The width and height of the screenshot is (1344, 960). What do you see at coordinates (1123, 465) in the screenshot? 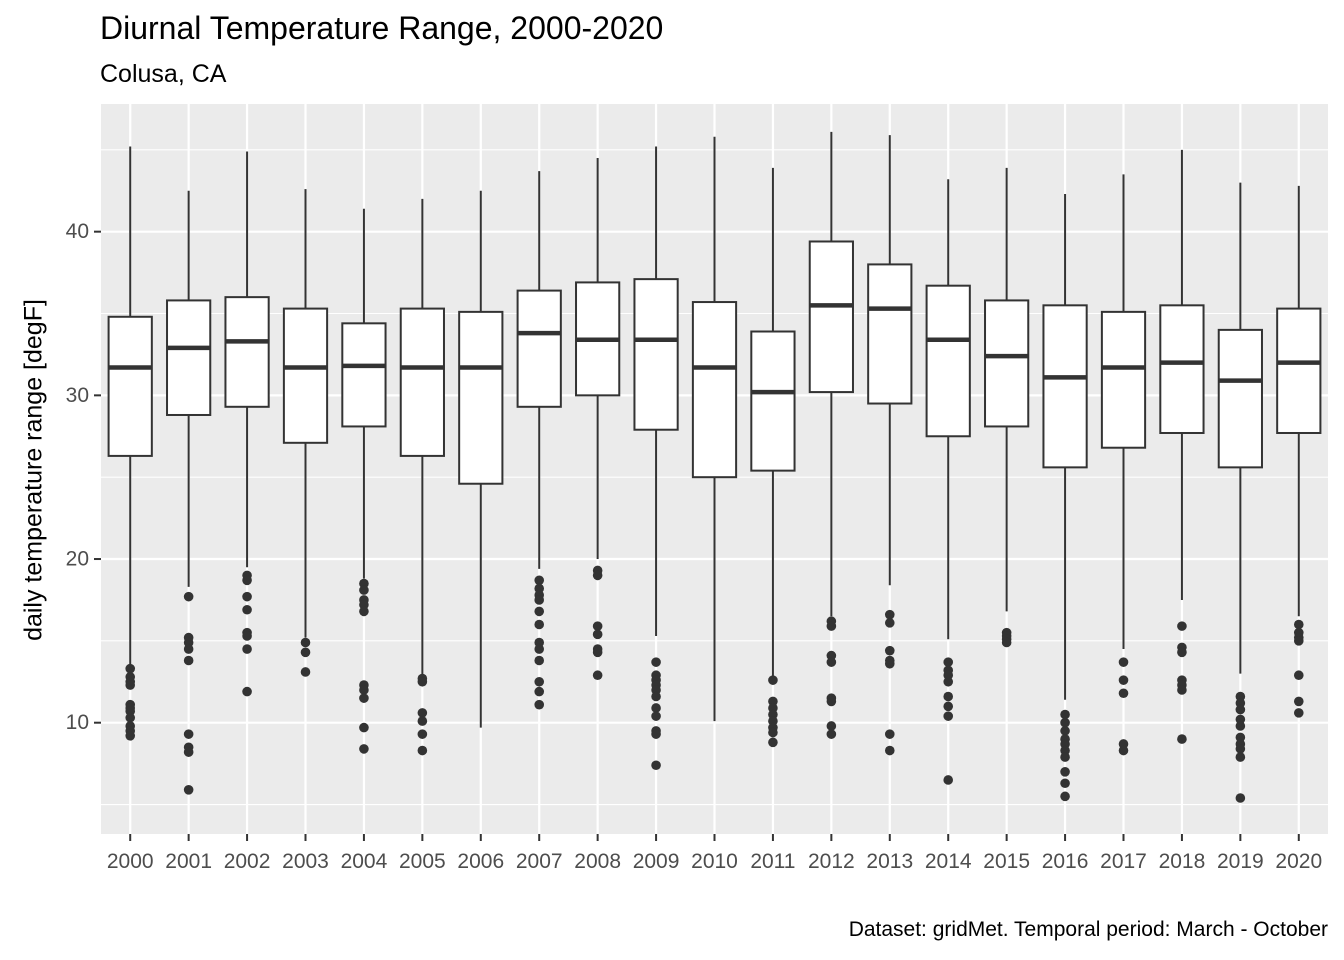
I see `box-2017` at bounding box center [1123, 465].